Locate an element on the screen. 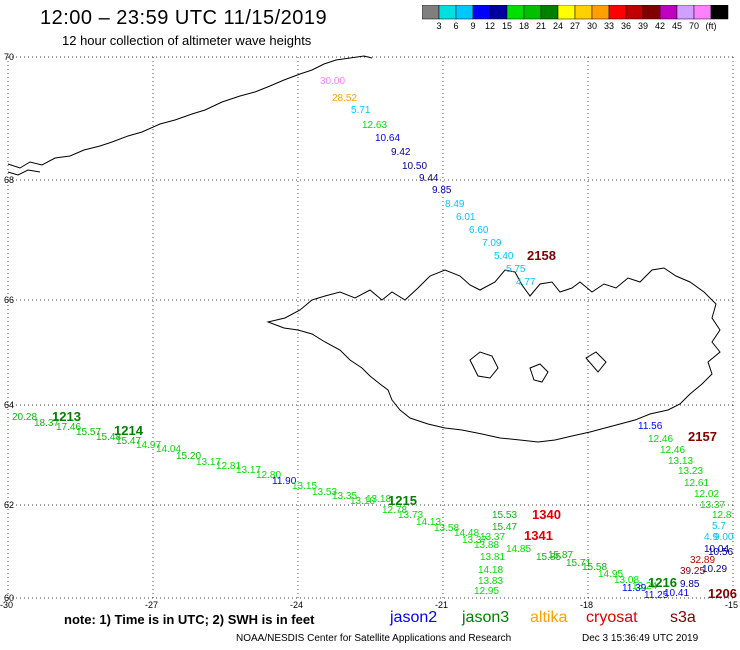 The image size is (740, 650). wave-height-value: 7.09 is located at coordinates (492, 243).